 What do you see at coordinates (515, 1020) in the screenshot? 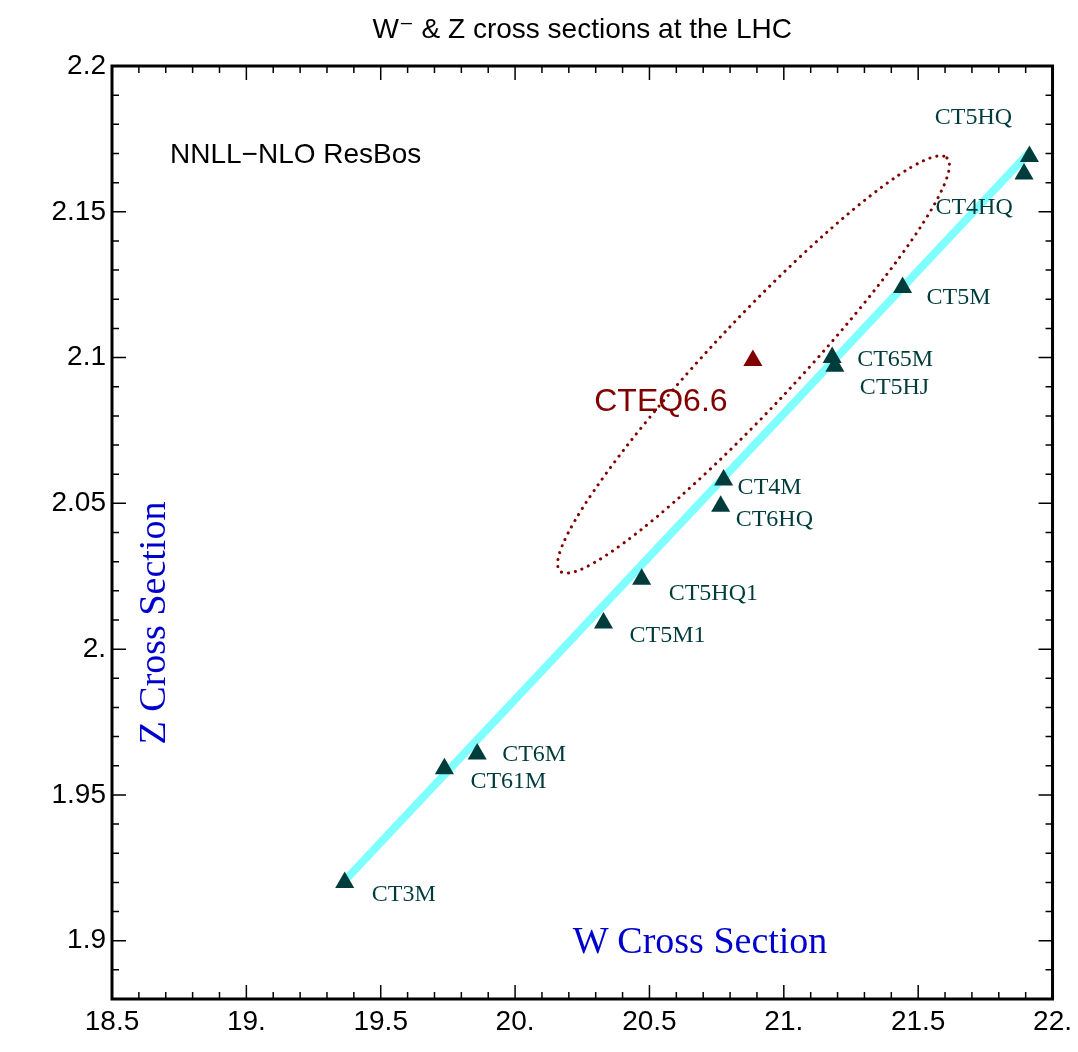
I see `x-tick-label: 20.` at bounding box center [515, 1020].